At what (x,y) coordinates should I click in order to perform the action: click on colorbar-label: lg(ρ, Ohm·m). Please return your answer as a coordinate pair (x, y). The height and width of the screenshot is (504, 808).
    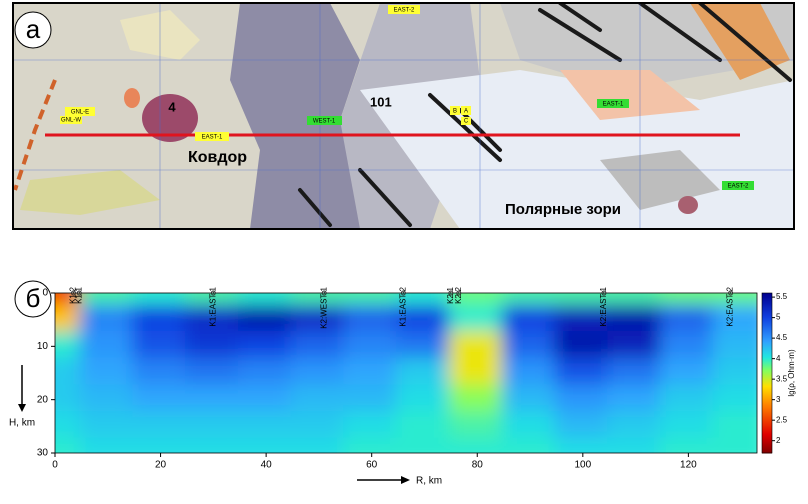
    Looking at the image, I should click on (791, 373).